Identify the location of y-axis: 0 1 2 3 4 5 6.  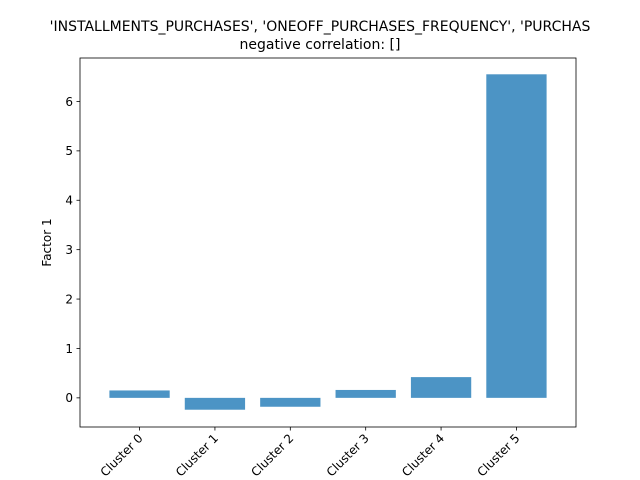
(72, 250).